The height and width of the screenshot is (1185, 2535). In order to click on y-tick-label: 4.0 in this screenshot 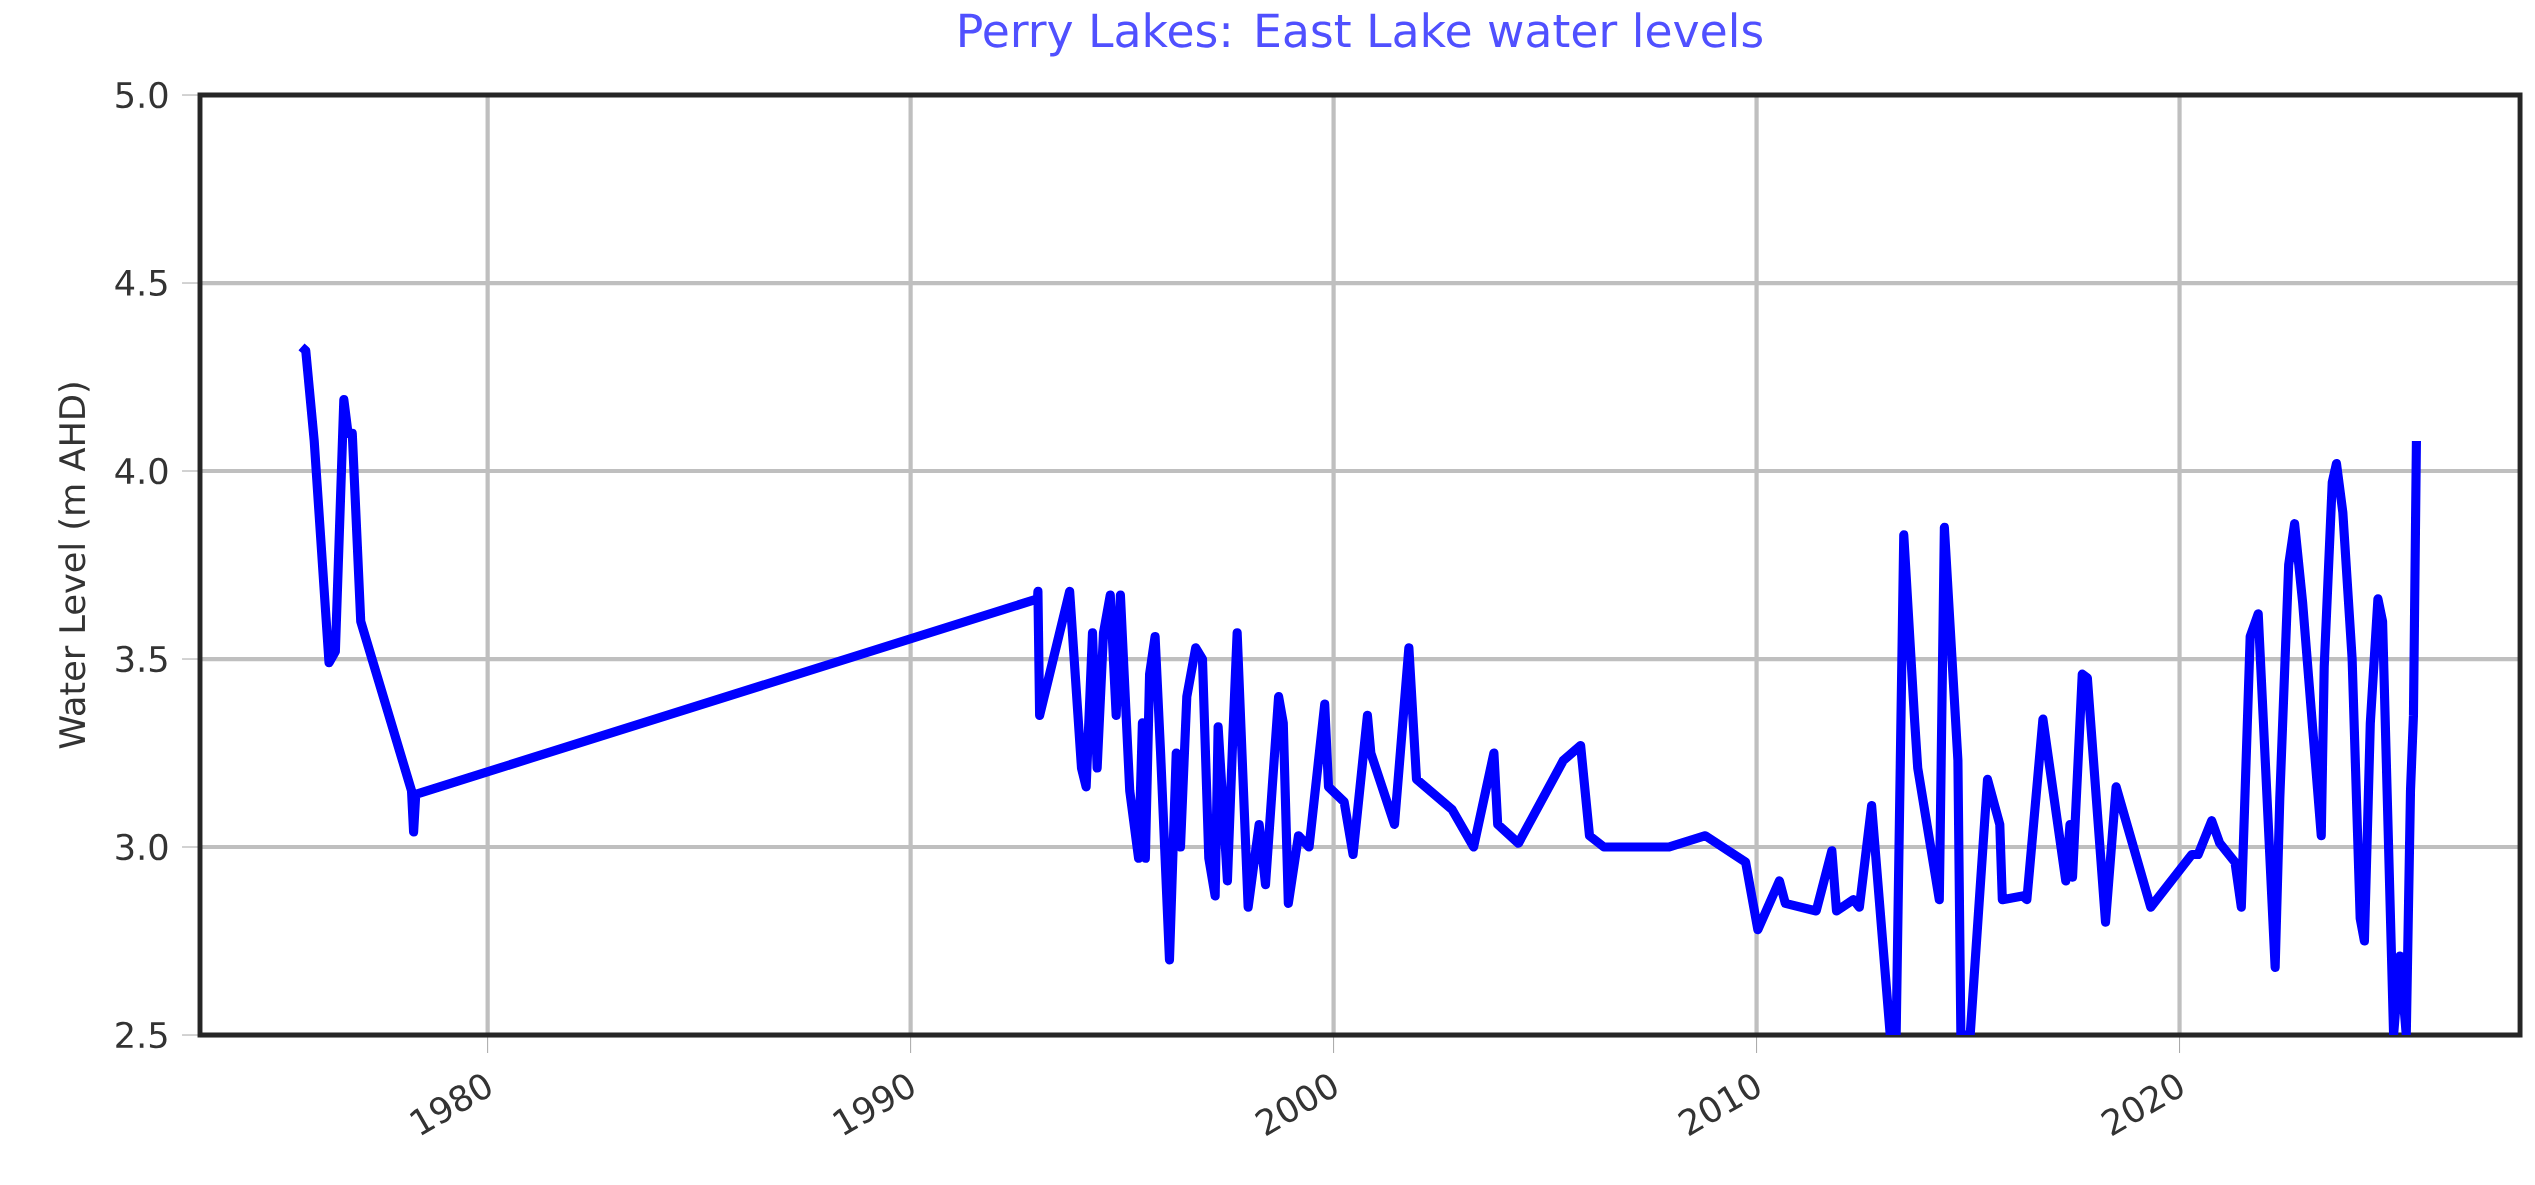, I will do `click(141, 471)`.